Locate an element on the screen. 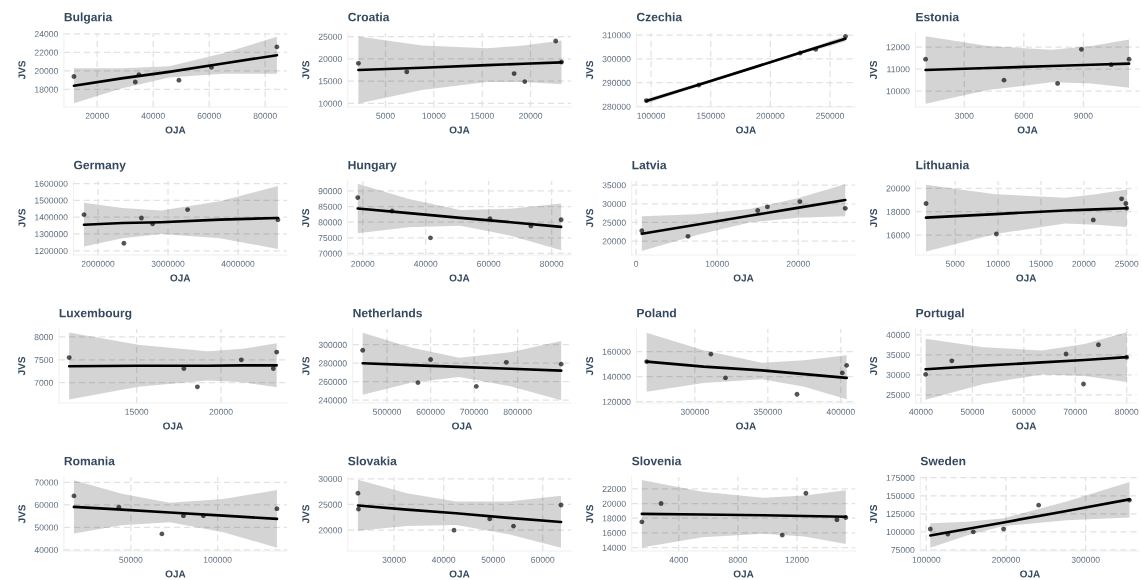  y-tick-label: 1200000 is located at coordinates (51, 250).